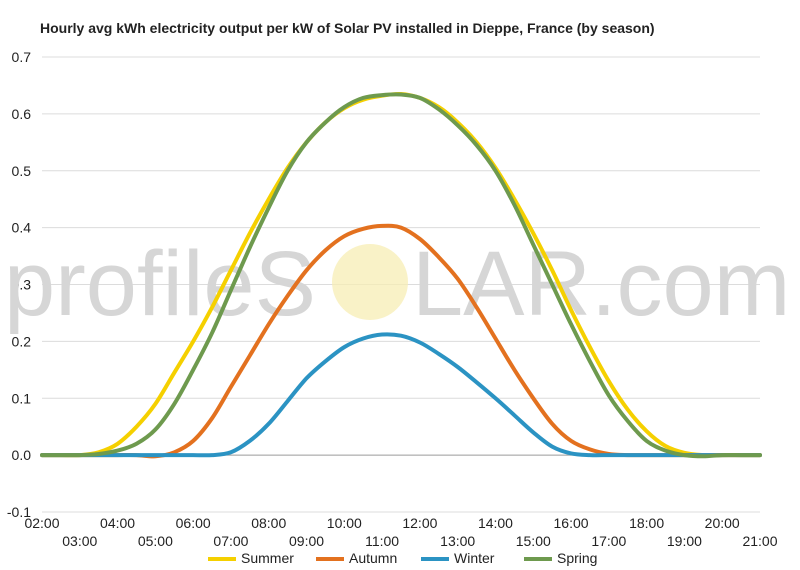  Describe the element at coordinates (160, 284) in the screenshot. I see `watermark-left: profileS` at that location.